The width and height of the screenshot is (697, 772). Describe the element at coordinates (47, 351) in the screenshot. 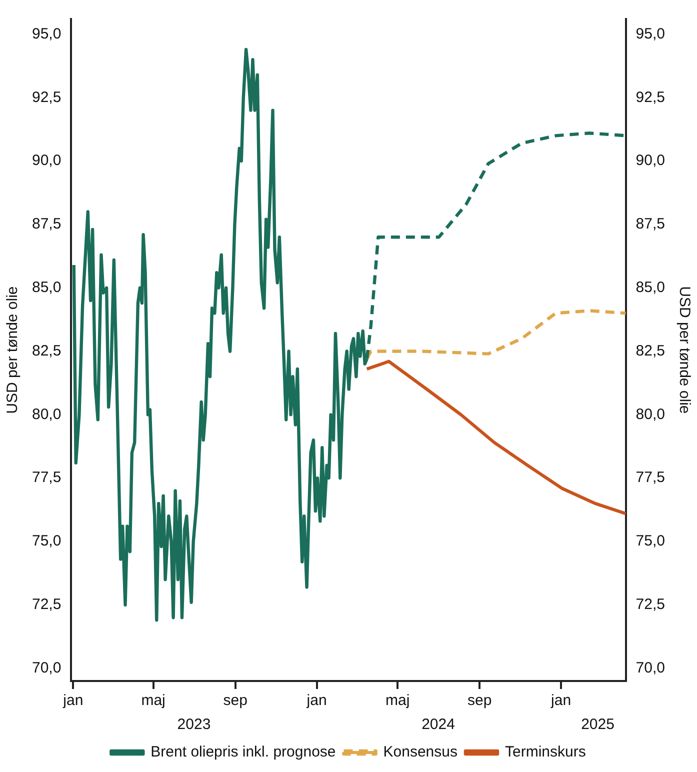

I see `y-tick-label: 82,5` at that location.